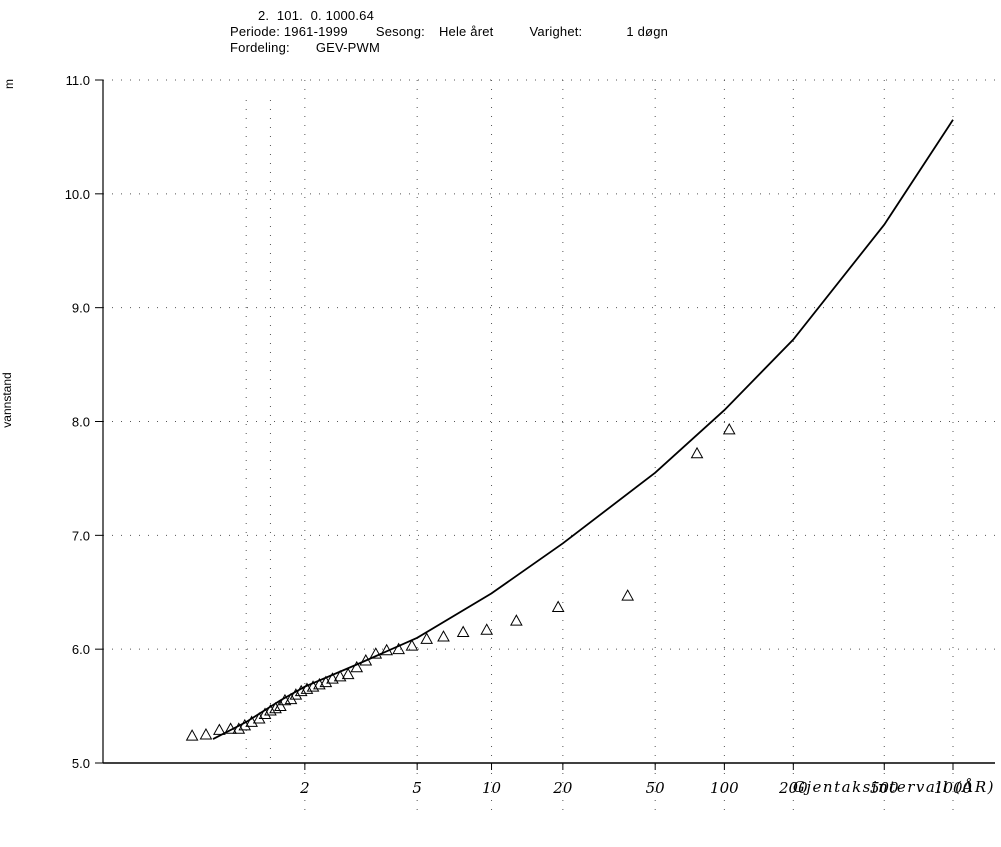 The width and height of the screenshot is (1001, 847). What do you see at coordinates (7, 399) in the screenshot?
I see `y-axis-label: vannstand` at bounding box center [7, 399].